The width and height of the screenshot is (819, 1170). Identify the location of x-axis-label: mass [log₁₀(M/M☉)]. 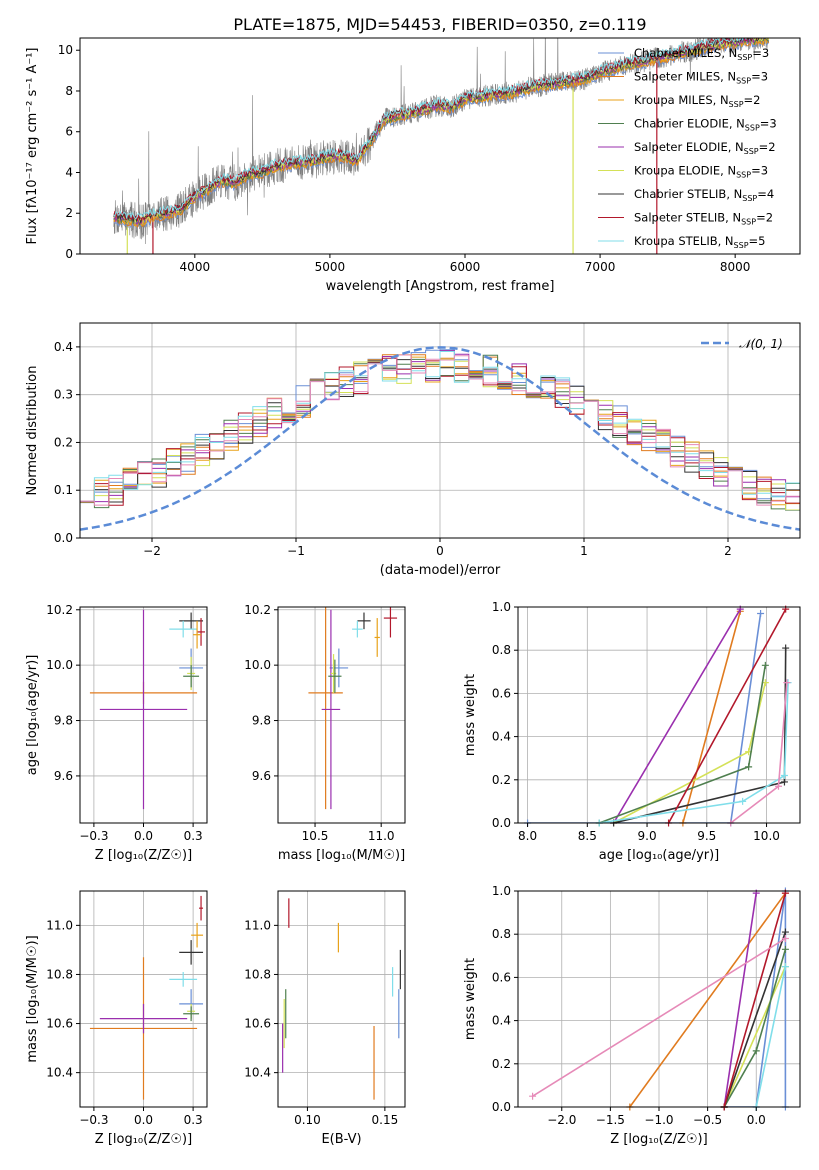
(341, 855).